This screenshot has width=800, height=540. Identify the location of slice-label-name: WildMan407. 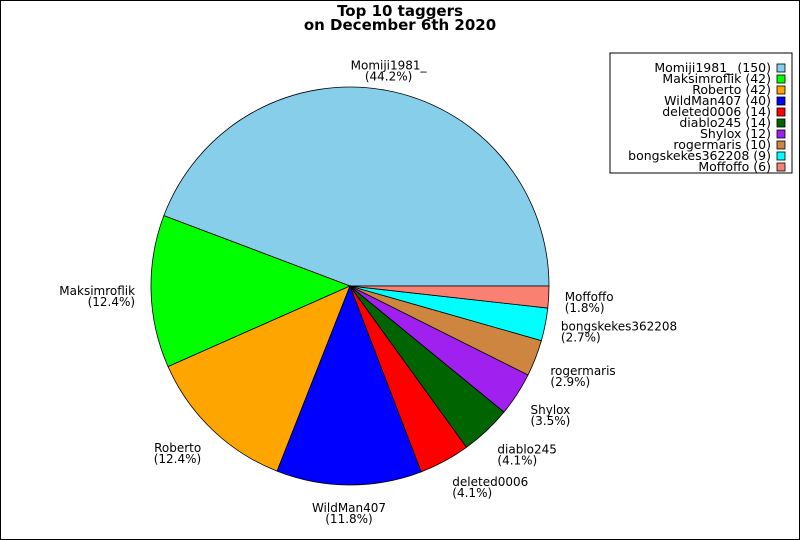
(349, 508).